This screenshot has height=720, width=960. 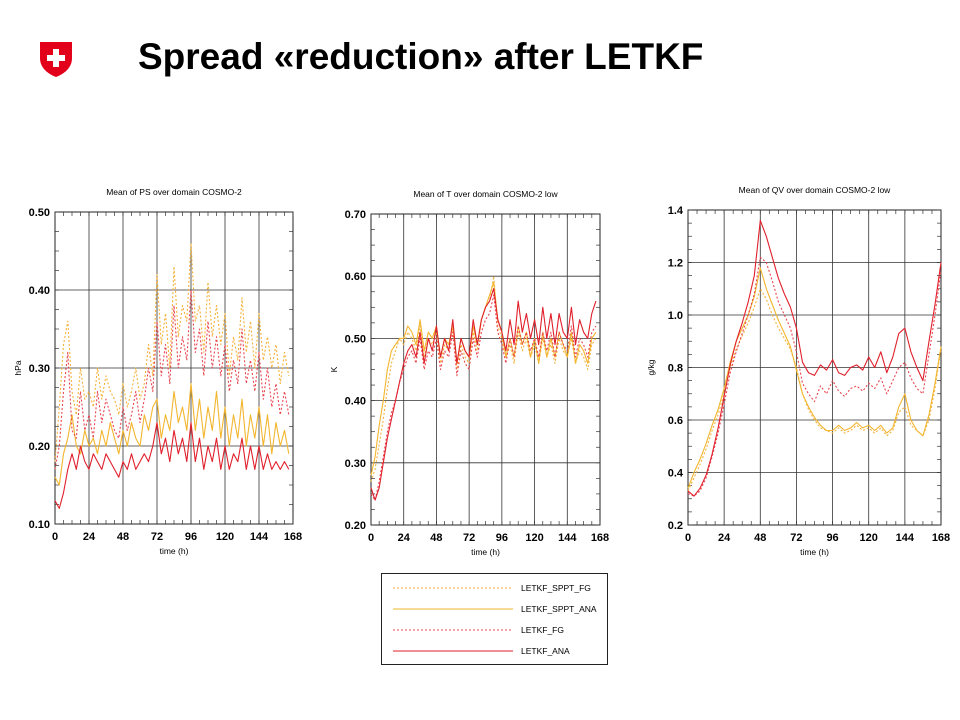 What do you see at coordinates (174, 192) in the screenshot?
I see `chart-title: Mean of PS over domain COSMO-2` at bounding box center [174, 192].